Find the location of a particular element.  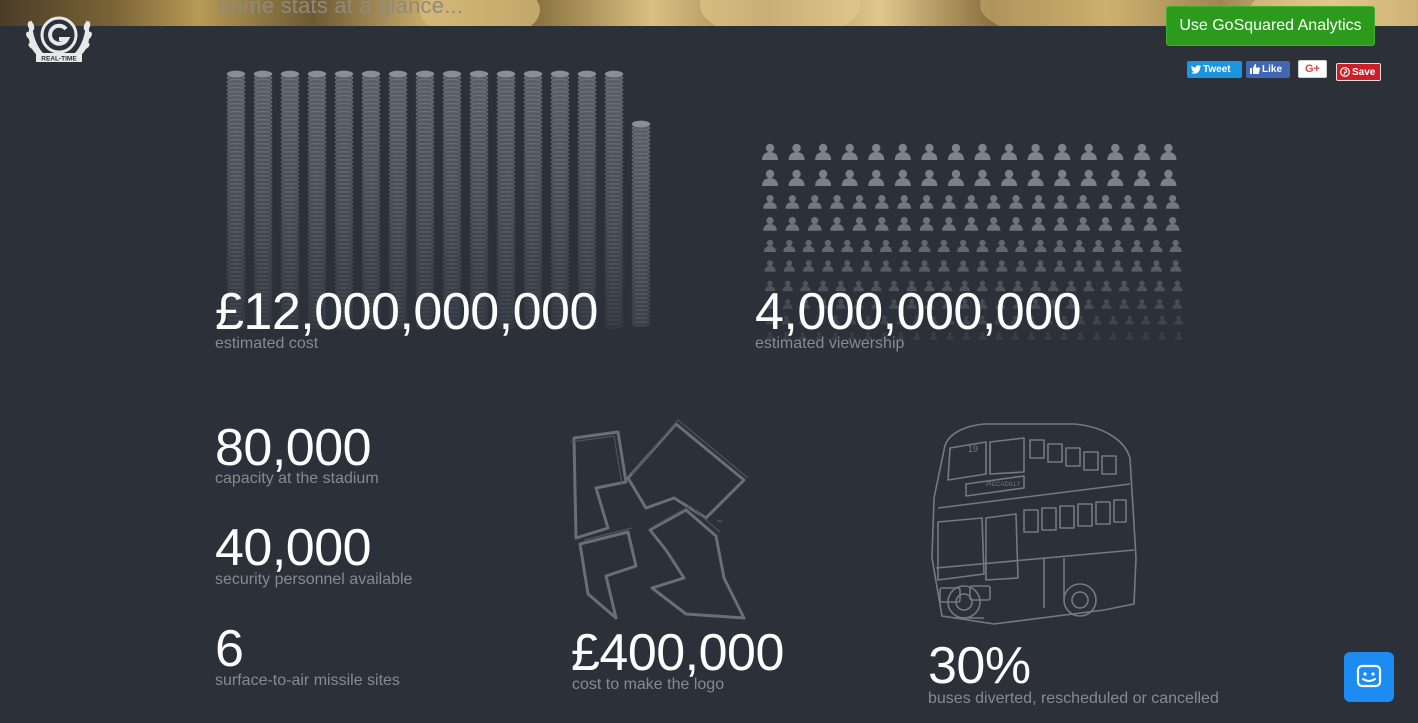

facebook-like-button: Like is located at coordinates (1268, 69).